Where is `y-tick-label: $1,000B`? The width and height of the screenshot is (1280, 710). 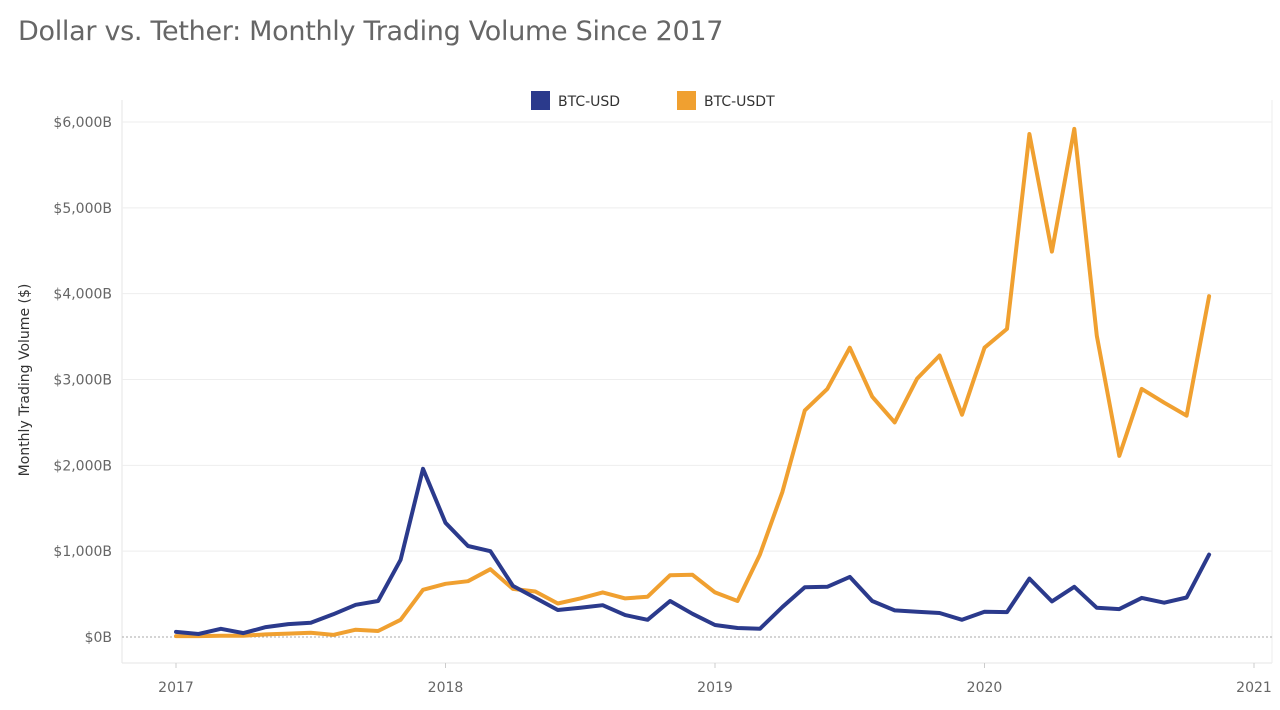
y-tick-label: $1,000B is located at coordinates (82, 552).